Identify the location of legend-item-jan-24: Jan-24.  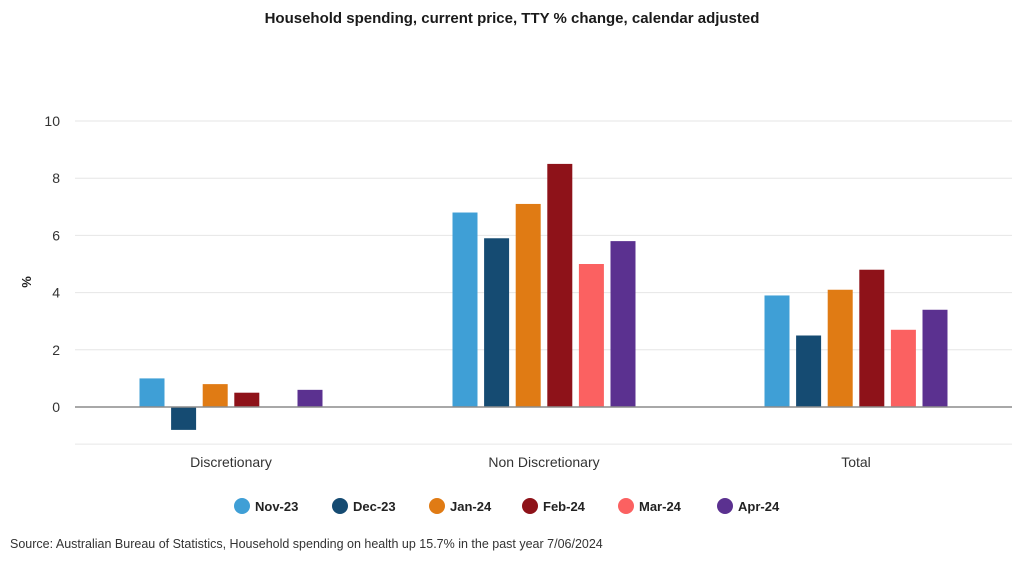
(460, 506).